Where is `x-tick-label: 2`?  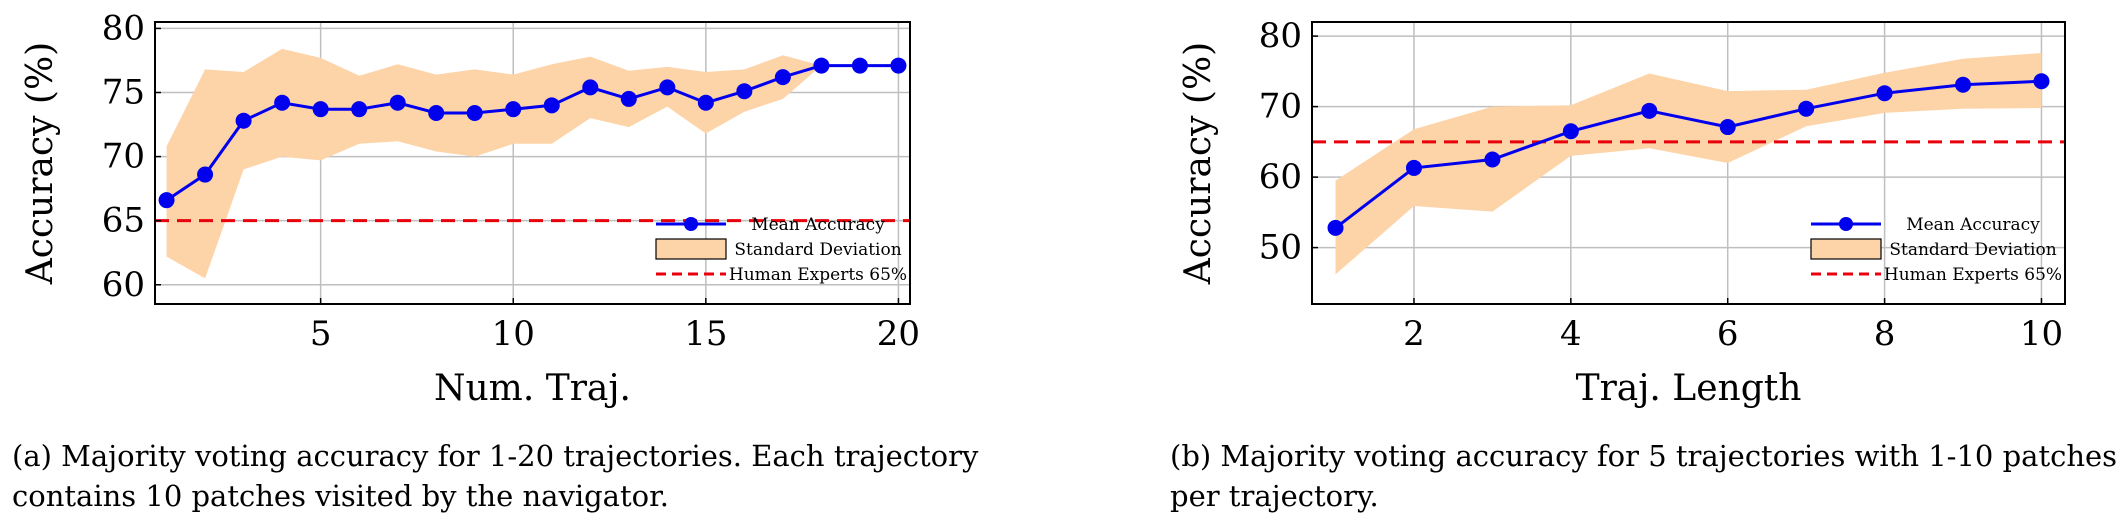
x-tick-label: 2 is located at coordinates (1414, 334).